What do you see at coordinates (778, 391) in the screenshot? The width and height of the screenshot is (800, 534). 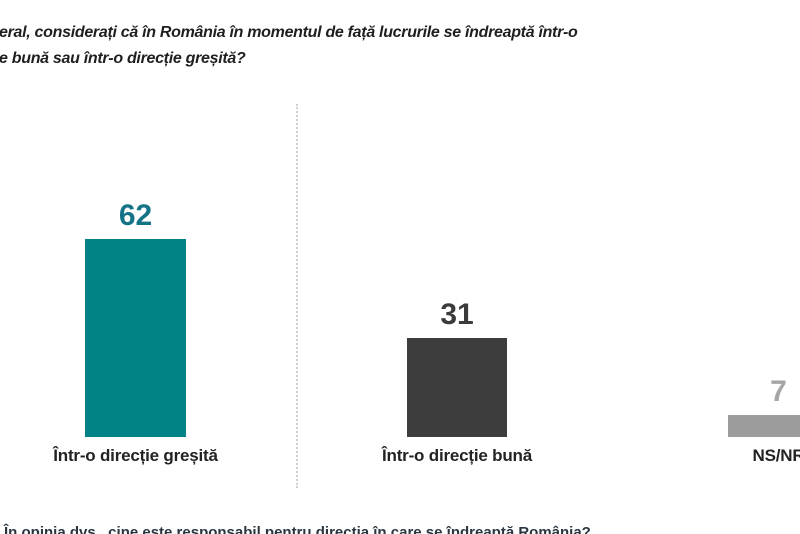 I see `bar-value-label: 7` at bounding box center [778, 391].